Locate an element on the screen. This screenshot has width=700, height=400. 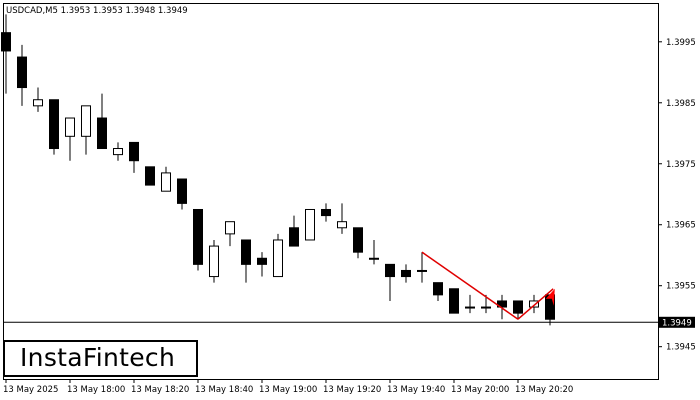
x-tick-label: 13 May 20:00 is located at coordinates (480, 390).